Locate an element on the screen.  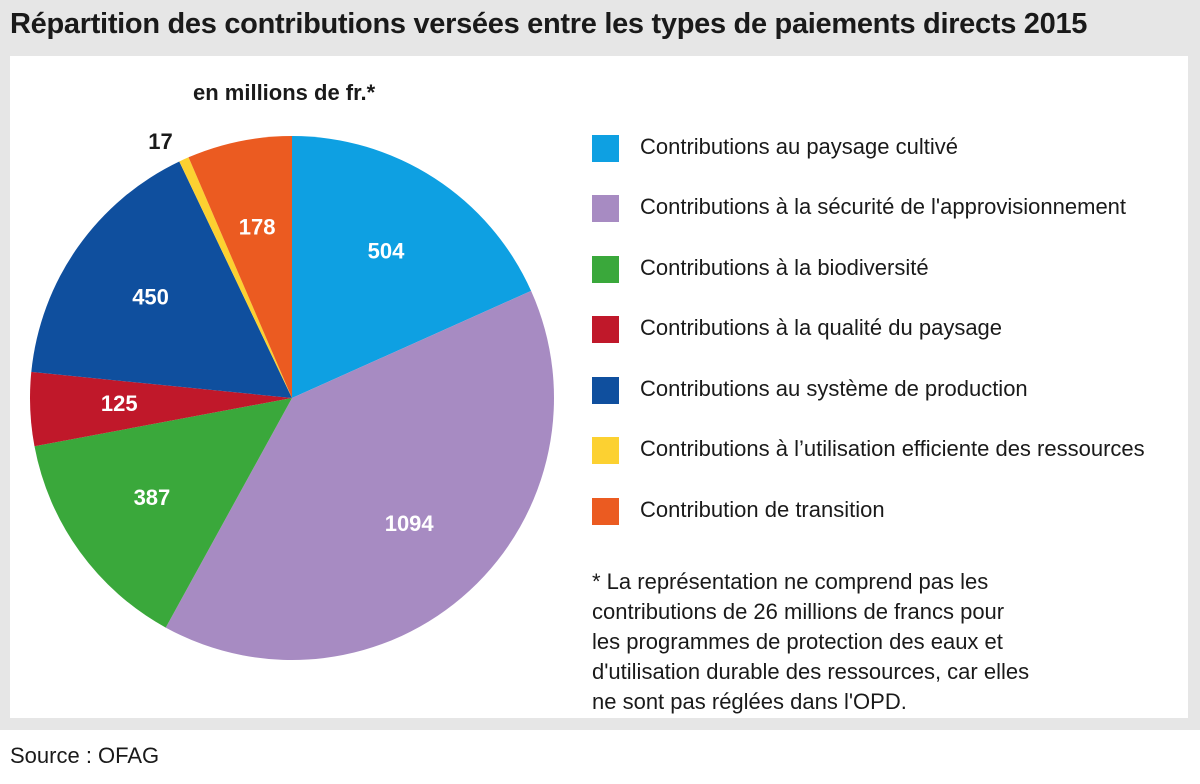
pie-label-systeme-production: 450 is located at coordinates (150, 296).